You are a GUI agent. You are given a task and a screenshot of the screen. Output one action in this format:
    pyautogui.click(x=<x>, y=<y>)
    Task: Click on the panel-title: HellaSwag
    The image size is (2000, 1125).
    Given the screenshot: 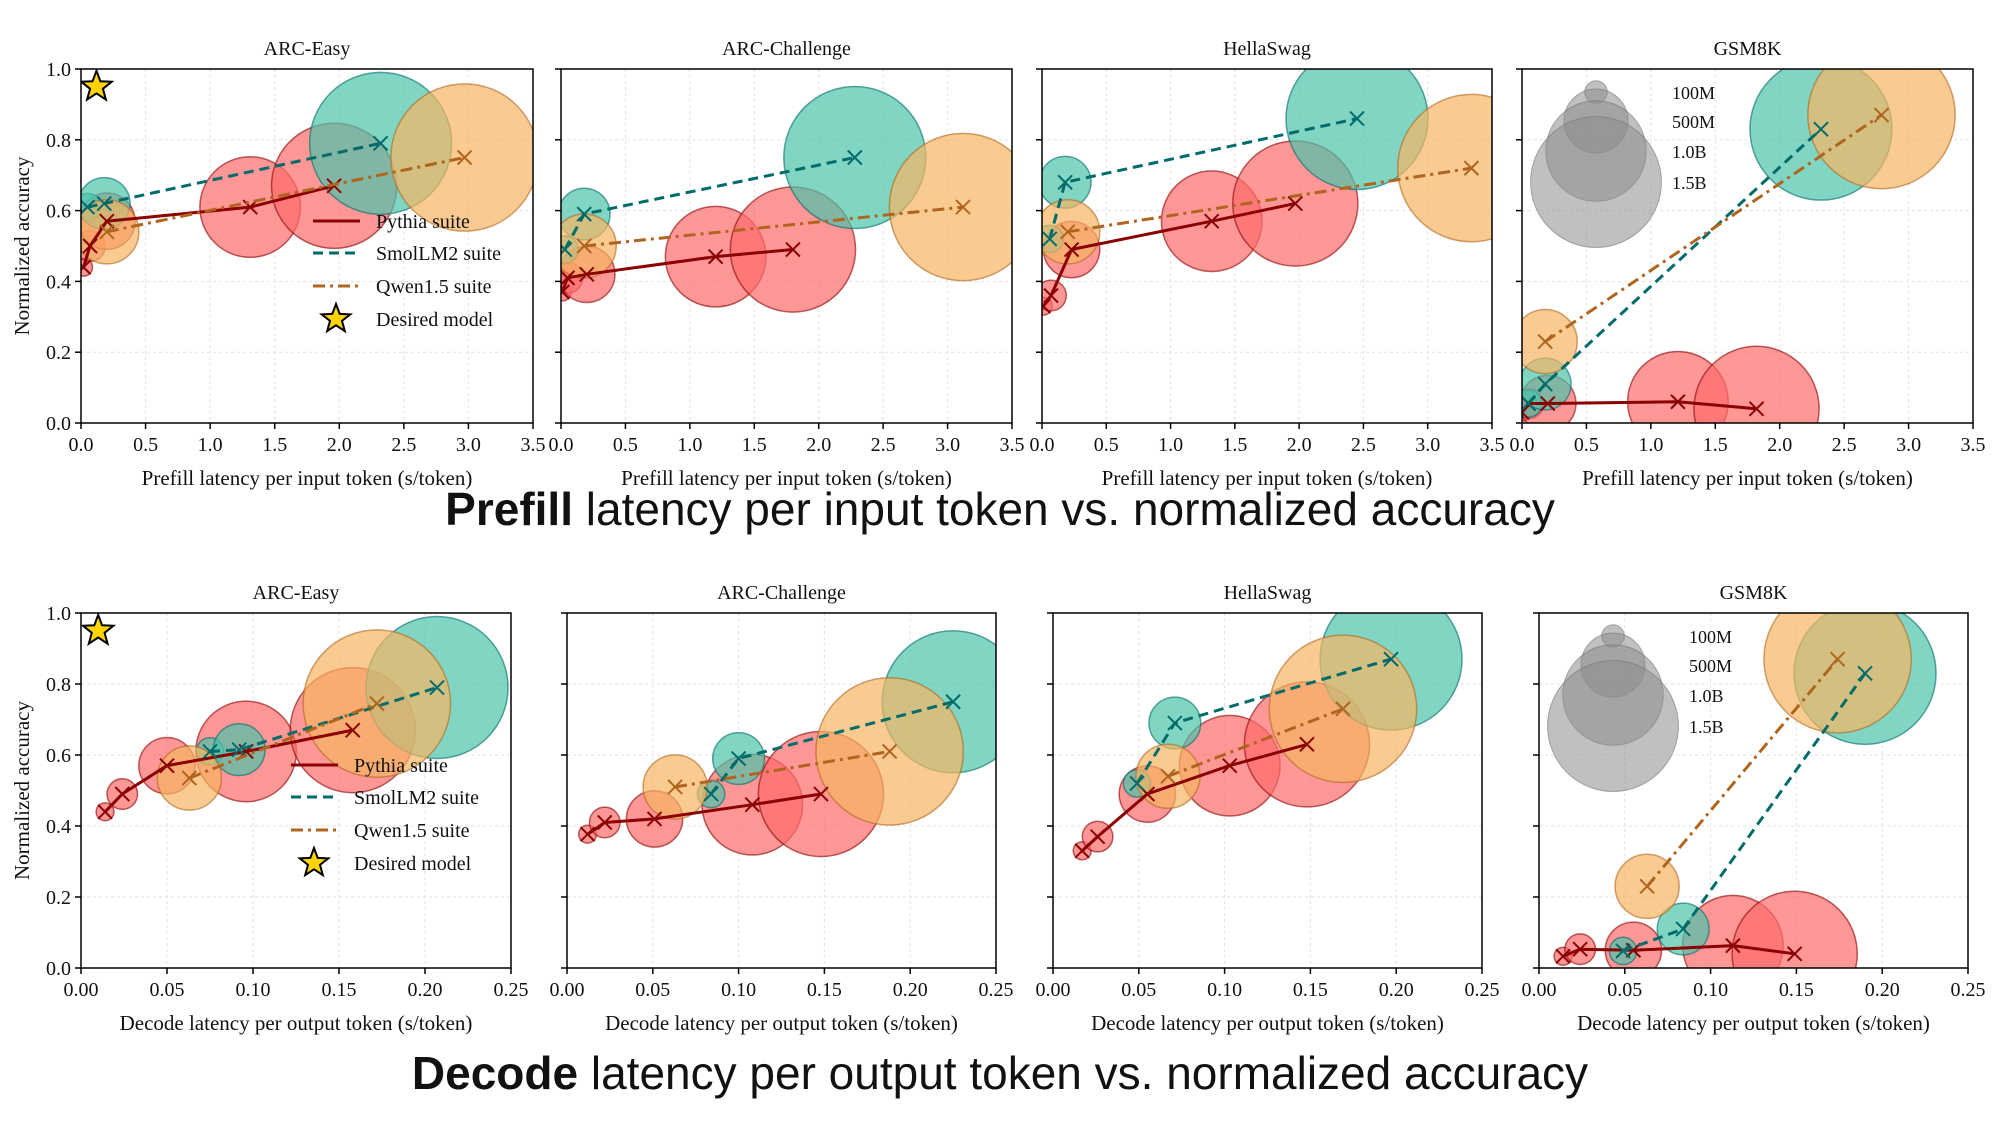 What is the action you would take?
    pyautogui.click(x=1267, y=49)
    